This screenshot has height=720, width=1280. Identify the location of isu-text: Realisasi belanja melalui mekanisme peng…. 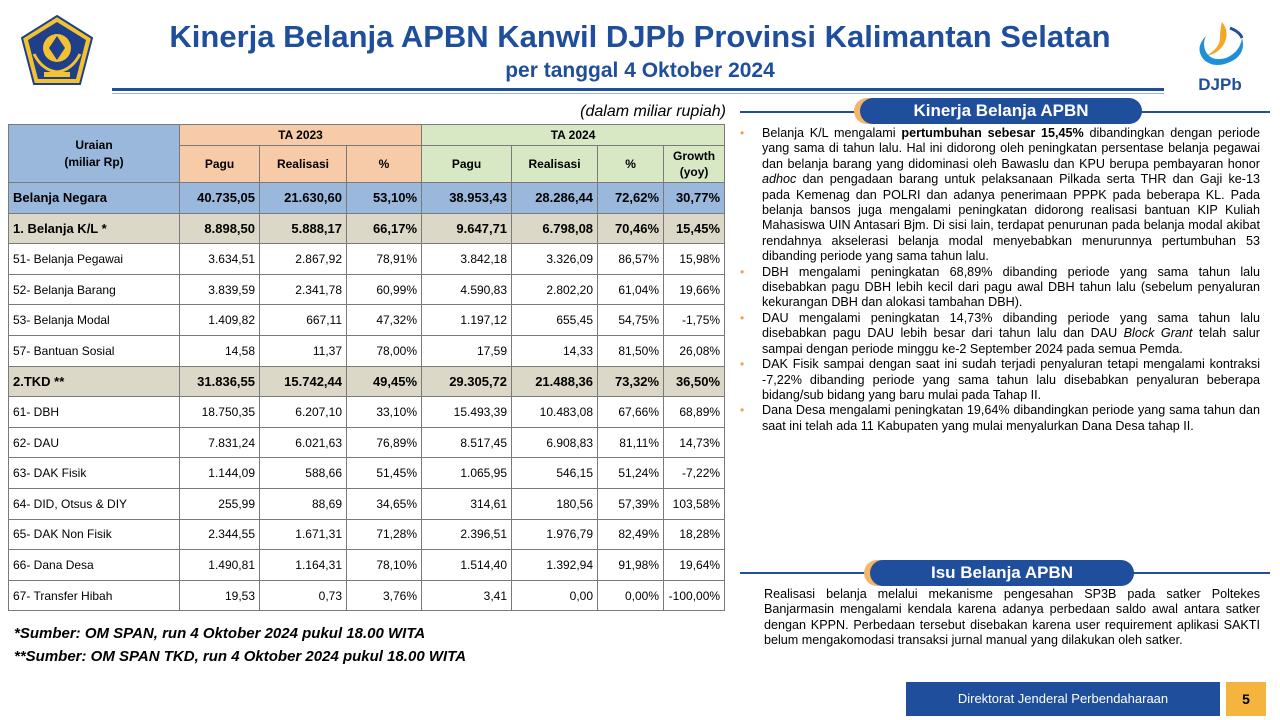
(1012, 617).